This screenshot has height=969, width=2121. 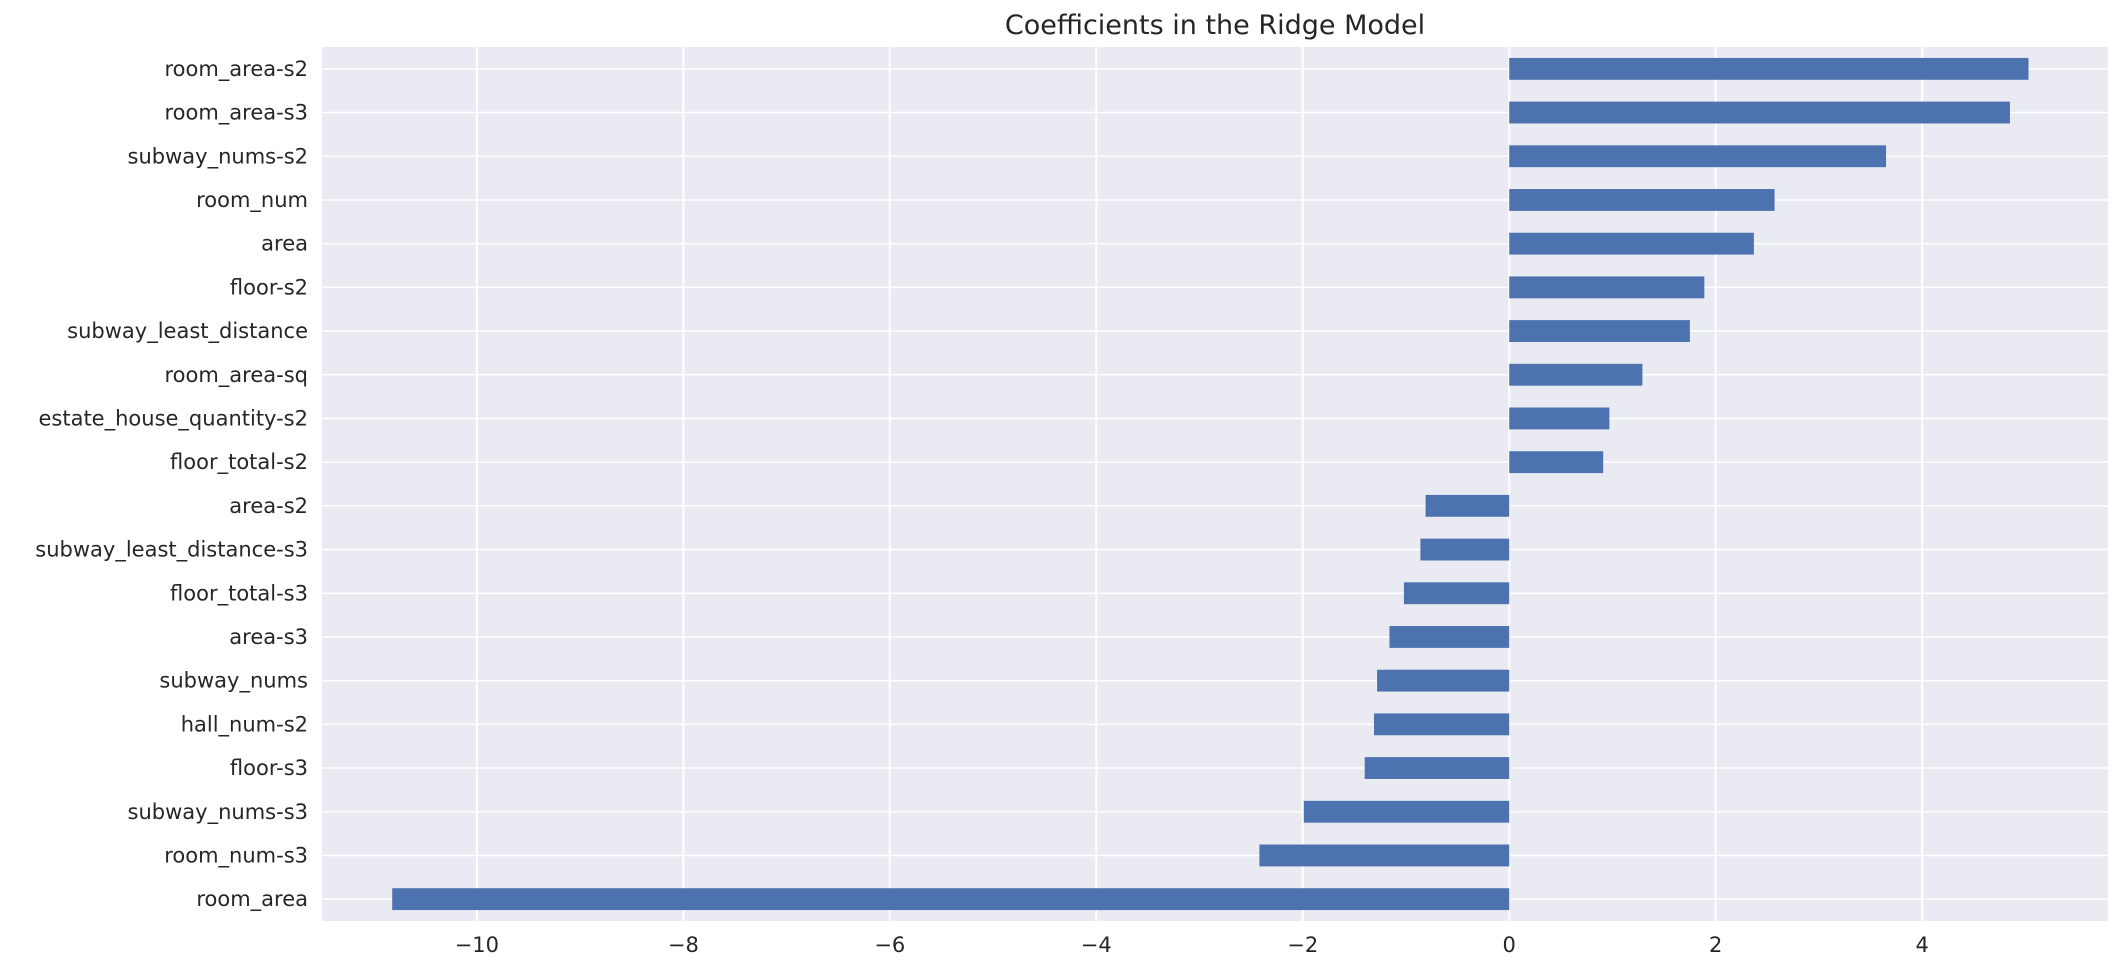 What do you see at coordinates (1302, 945) in the screenshot?
I see `x-tick-label: −2` at bounding box center [1302, 945].